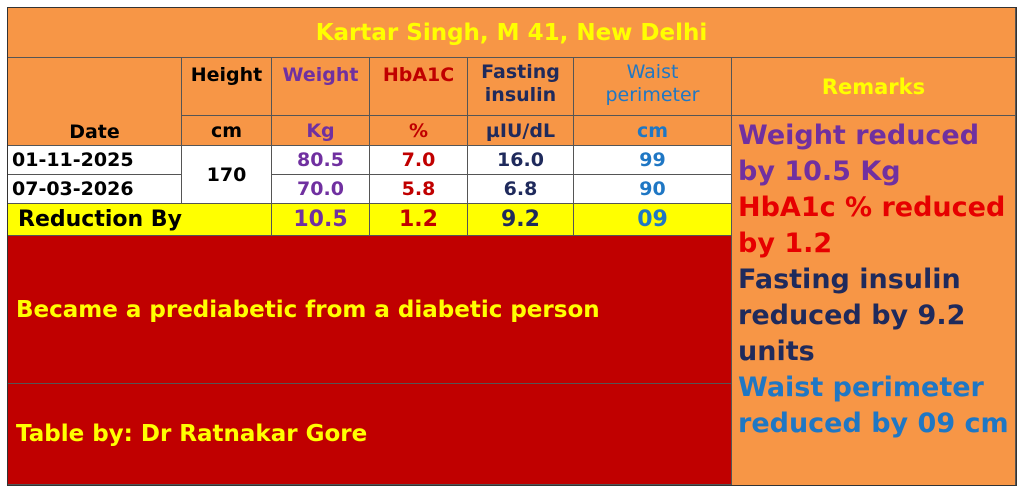  I want to click on remark-insulin: Fasting insulin reduced by 9.2 units, so click(852, 315).